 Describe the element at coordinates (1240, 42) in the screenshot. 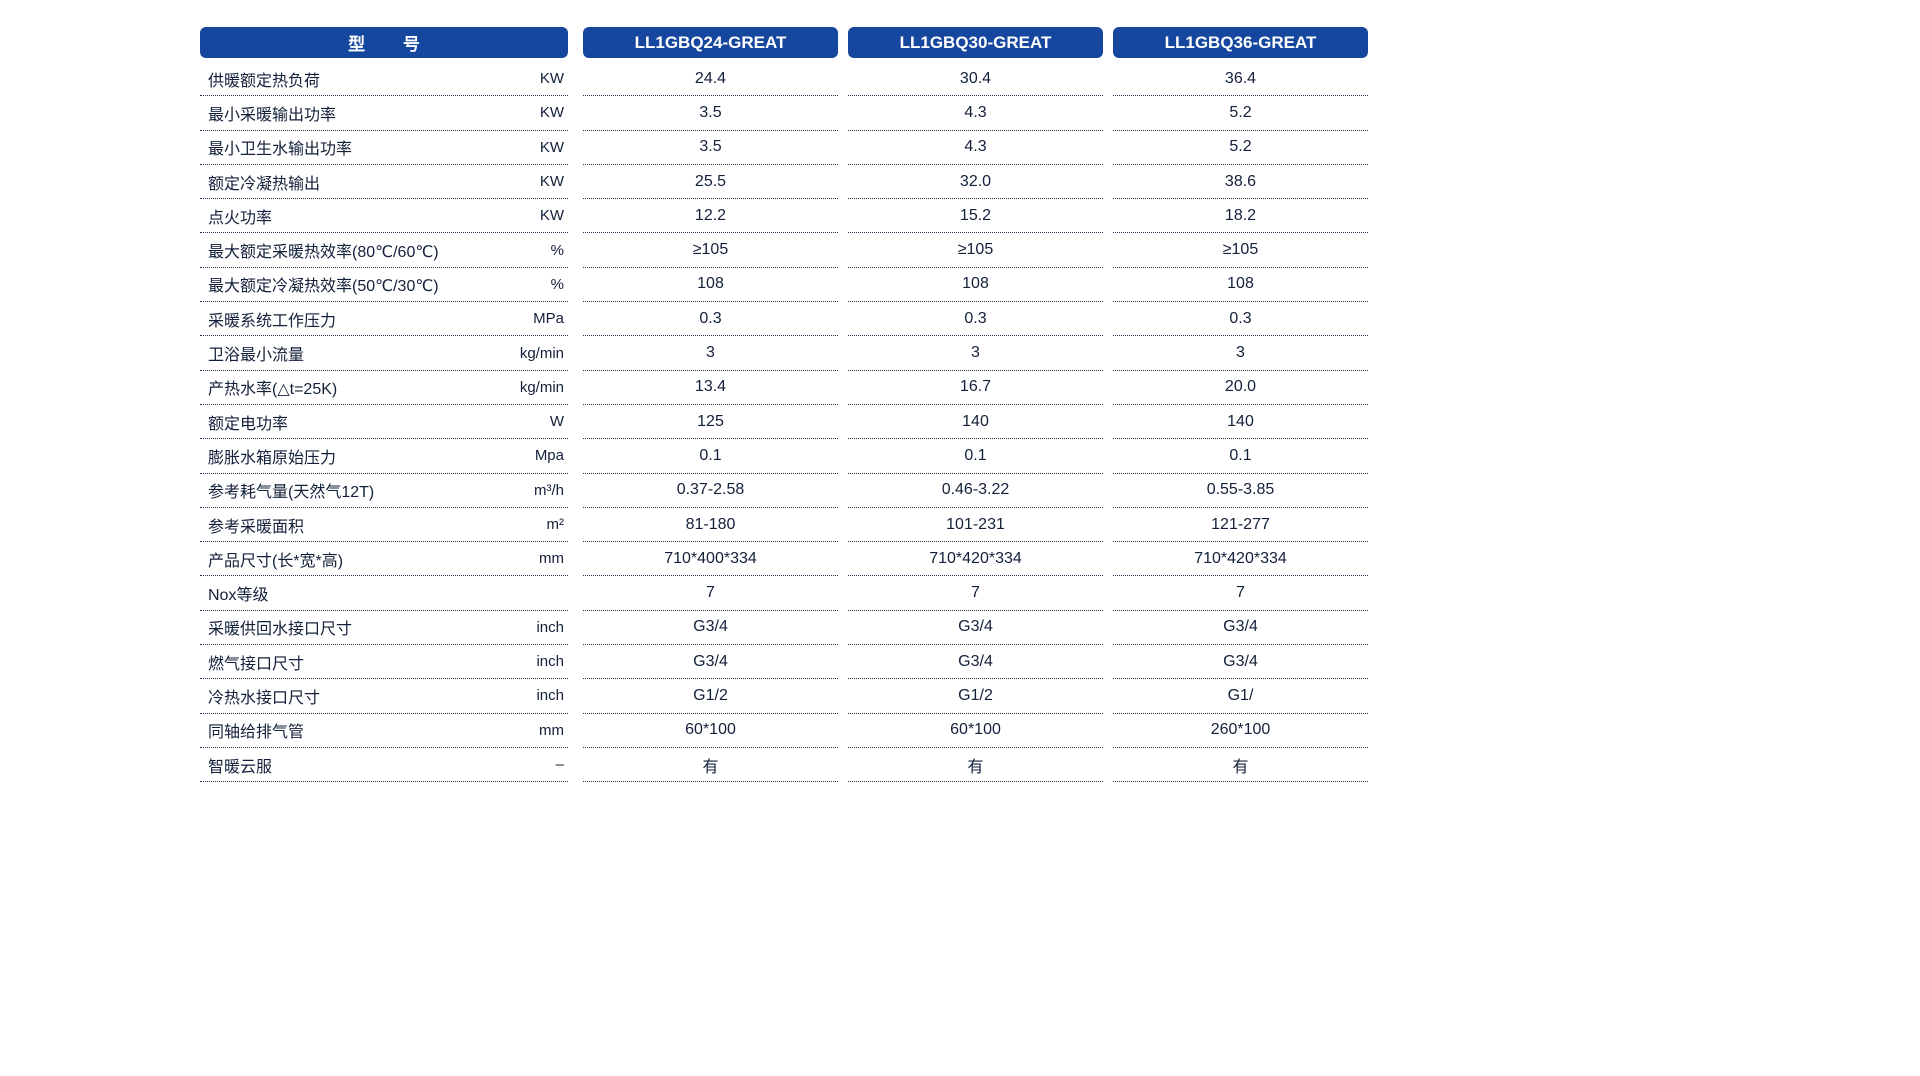

I see `header-column-3: LL1GBQ36-GREAT` at that location.